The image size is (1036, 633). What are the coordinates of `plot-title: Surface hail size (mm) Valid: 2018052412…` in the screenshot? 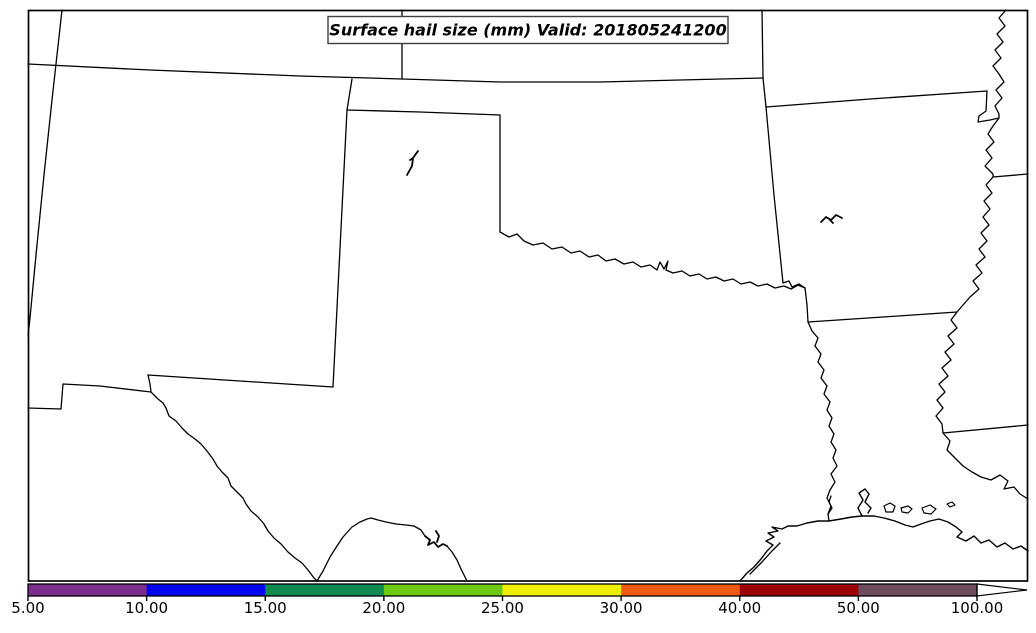 It's located at (527, 30).